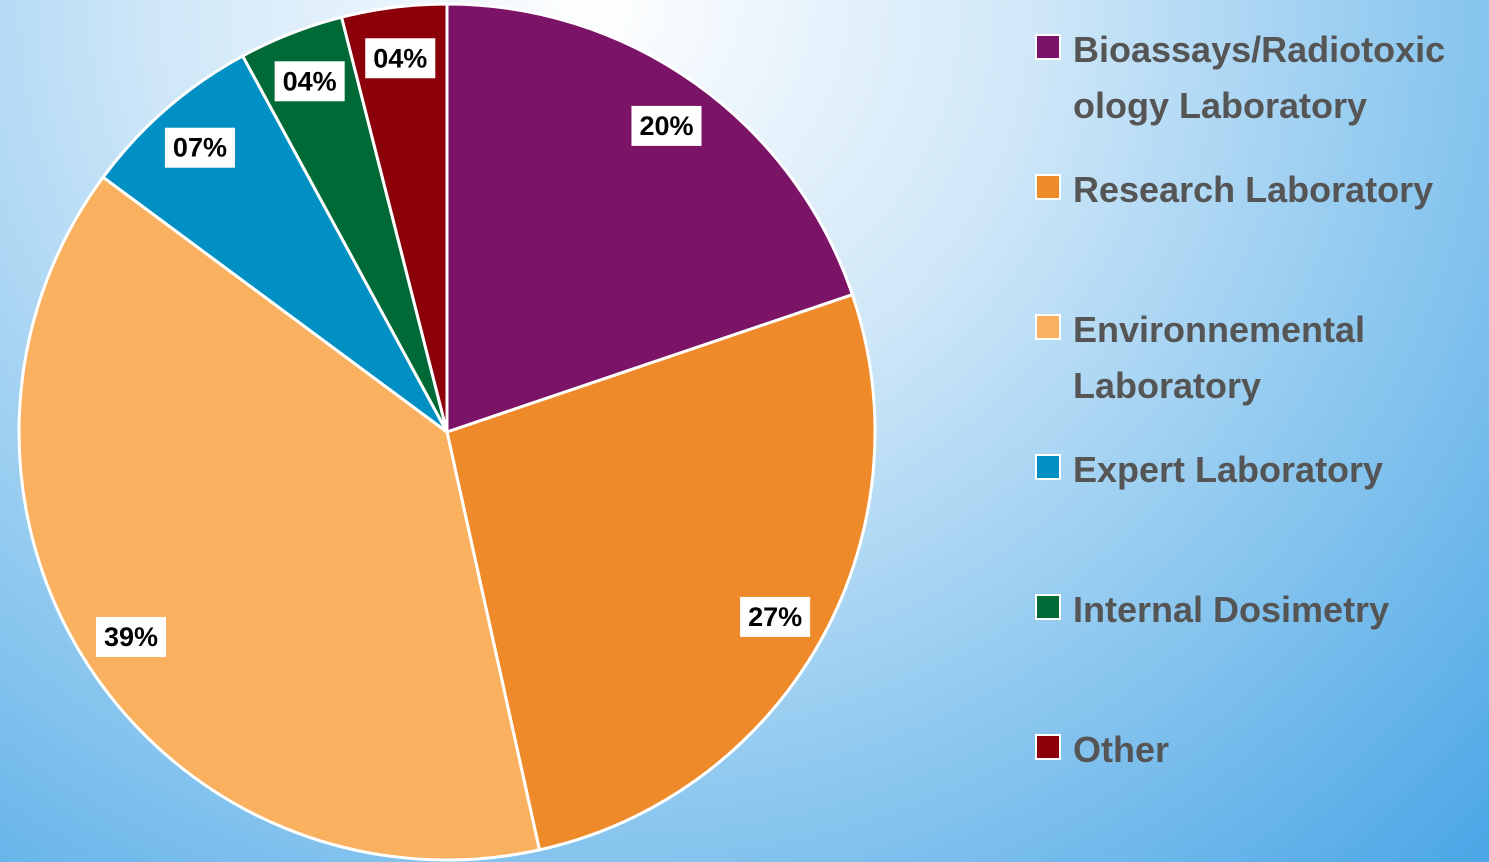  I want to click on legend-item: Expert Laboratory, so click(1249, 470).